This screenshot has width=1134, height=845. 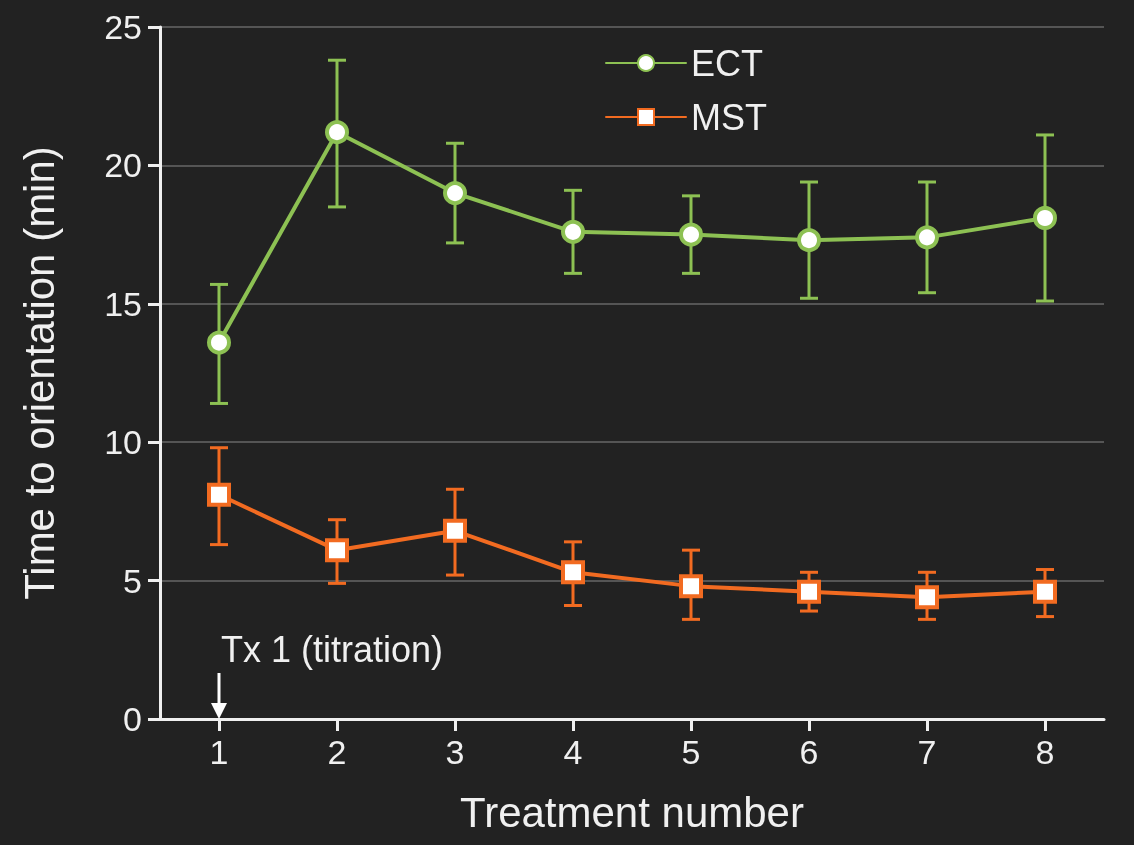 I want to click on x-tick-label: 2, so click(x=337, y=752).